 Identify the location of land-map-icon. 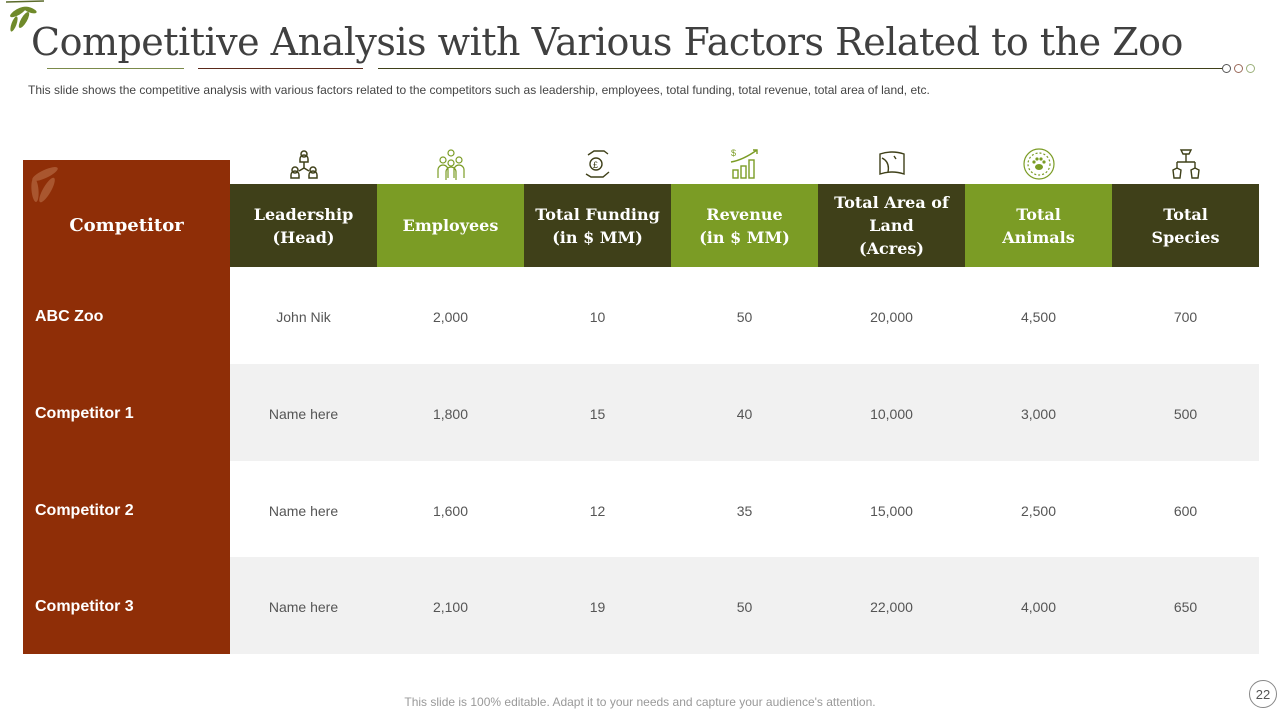
(891, 164).